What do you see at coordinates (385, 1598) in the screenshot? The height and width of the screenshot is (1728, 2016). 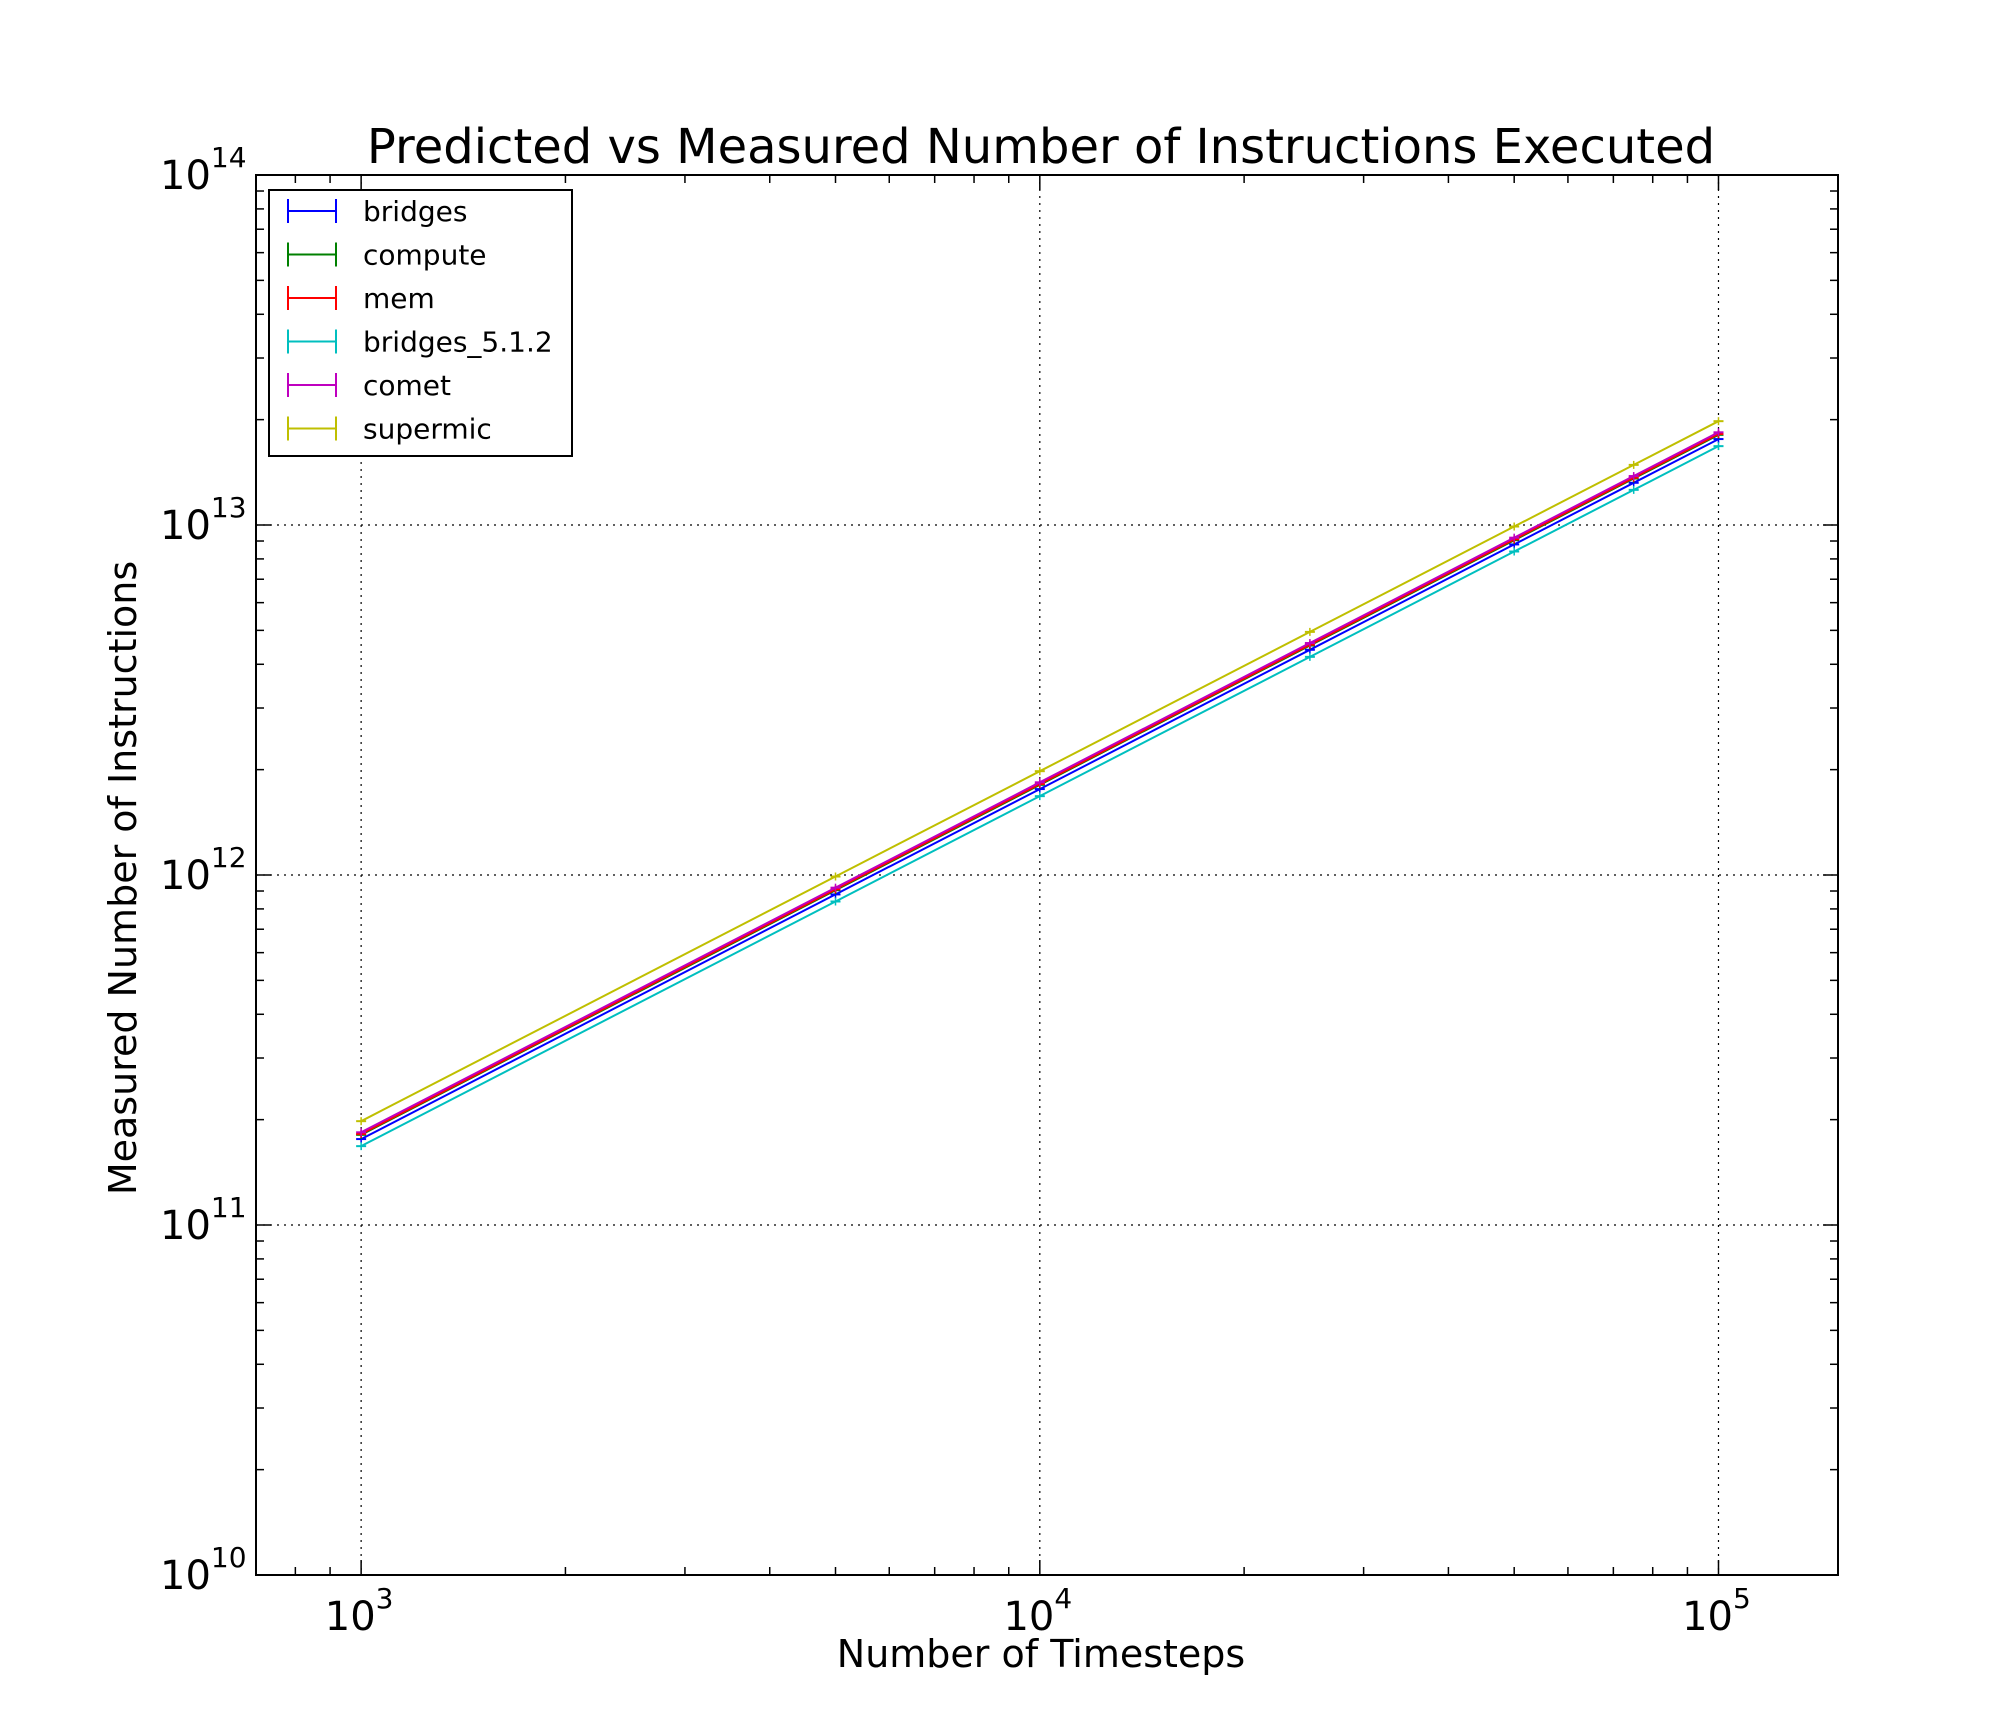 I see `x-tick-exponent: 3` at bounding box center [385, 1598].